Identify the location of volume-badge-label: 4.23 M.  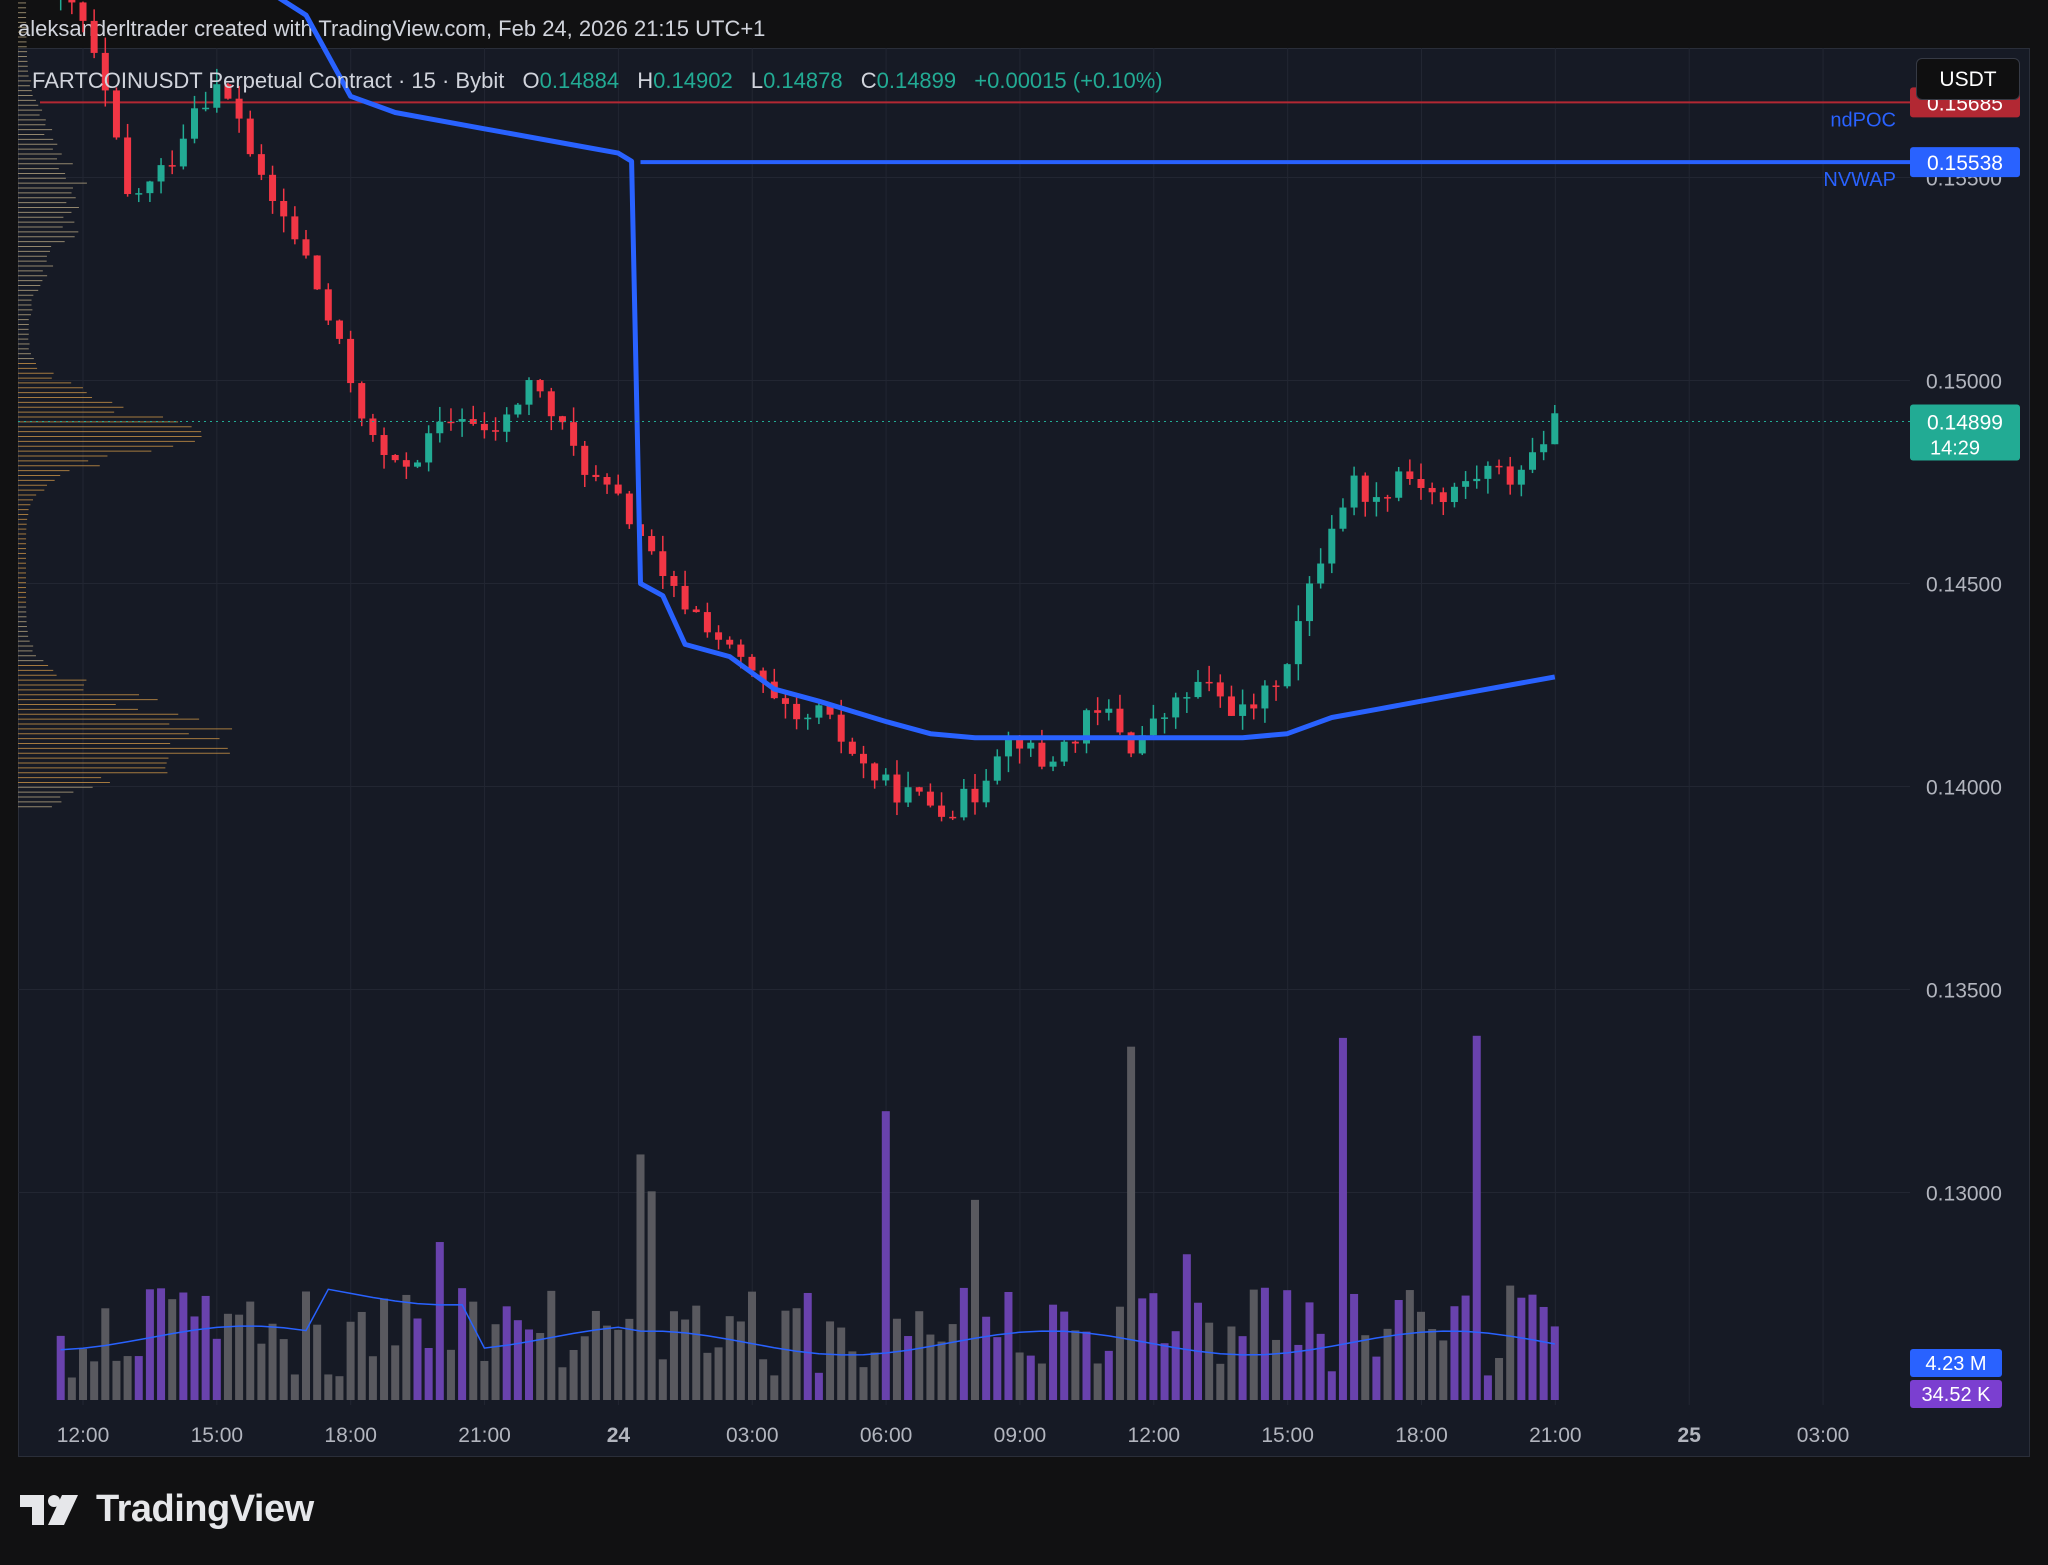
(1955, 1364).